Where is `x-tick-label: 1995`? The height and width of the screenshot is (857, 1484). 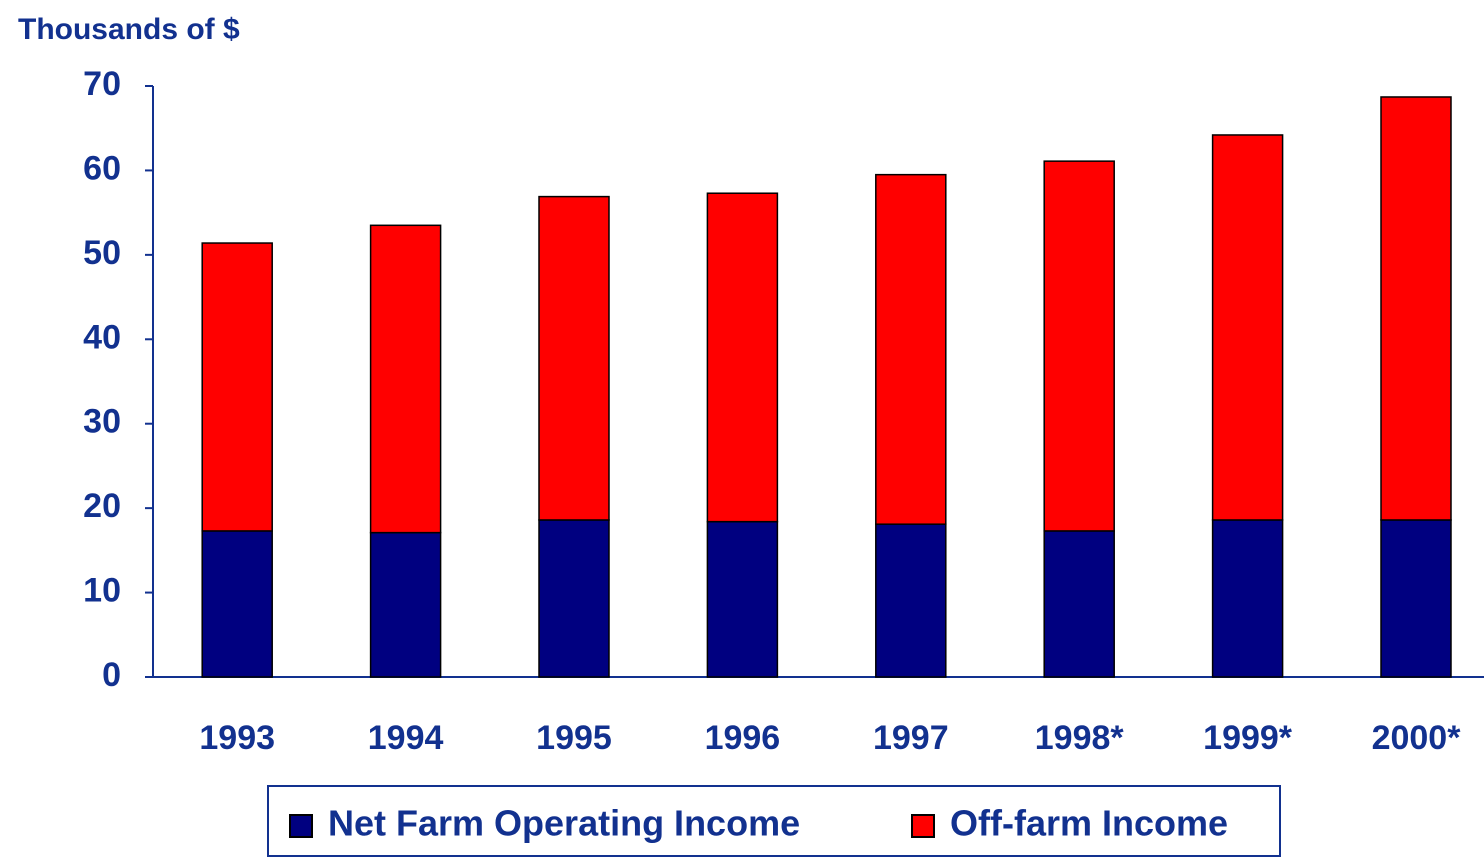 x-tick-label: 1995 is located at coordinates (574, 738).